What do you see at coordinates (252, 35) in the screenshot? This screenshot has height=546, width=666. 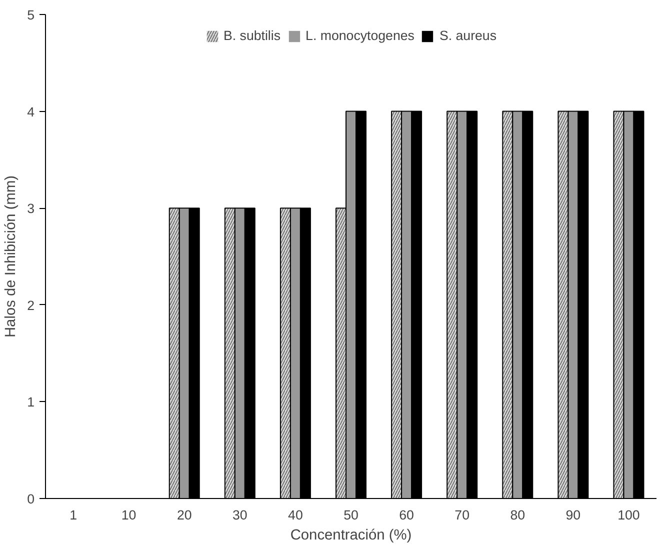 I see `legend-label: B. subtilis` at bounding box center [252, 35].